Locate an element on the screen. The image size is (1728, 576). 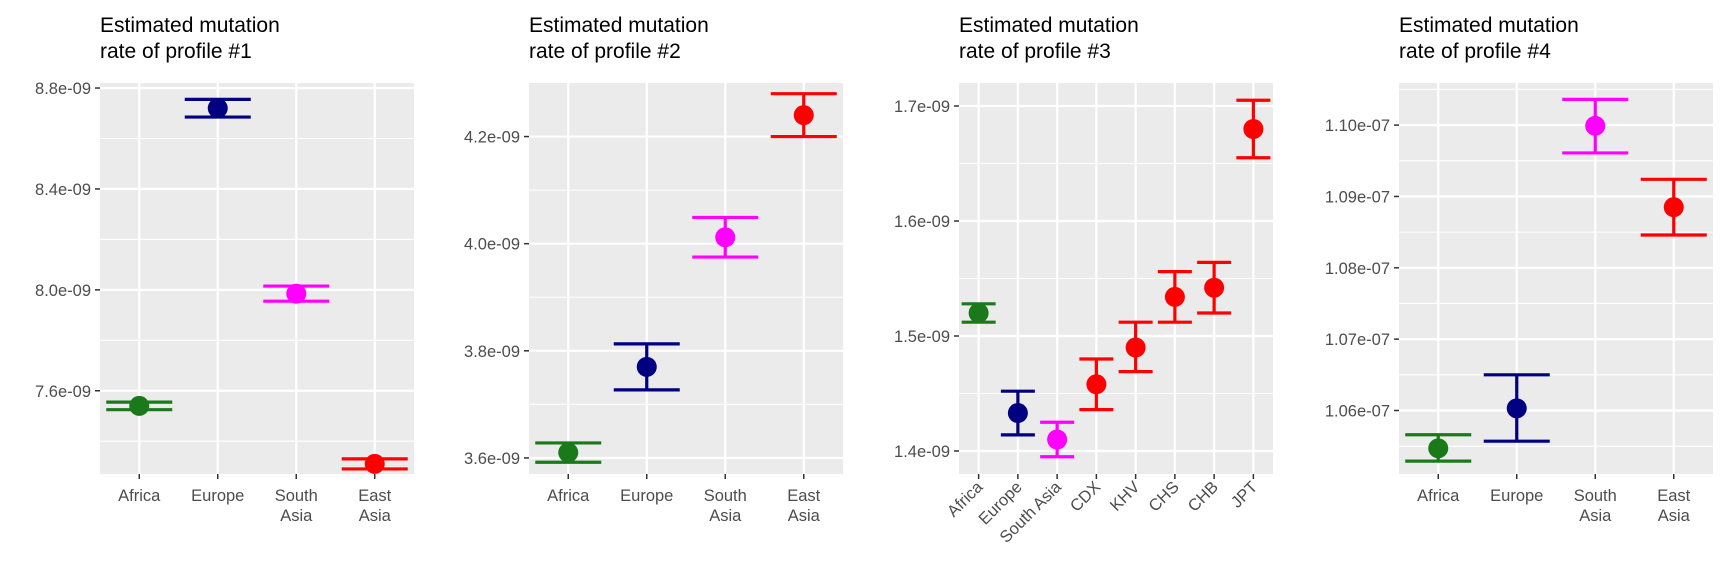
x-tick-label: CDX is located at coordinates (1085, 496).